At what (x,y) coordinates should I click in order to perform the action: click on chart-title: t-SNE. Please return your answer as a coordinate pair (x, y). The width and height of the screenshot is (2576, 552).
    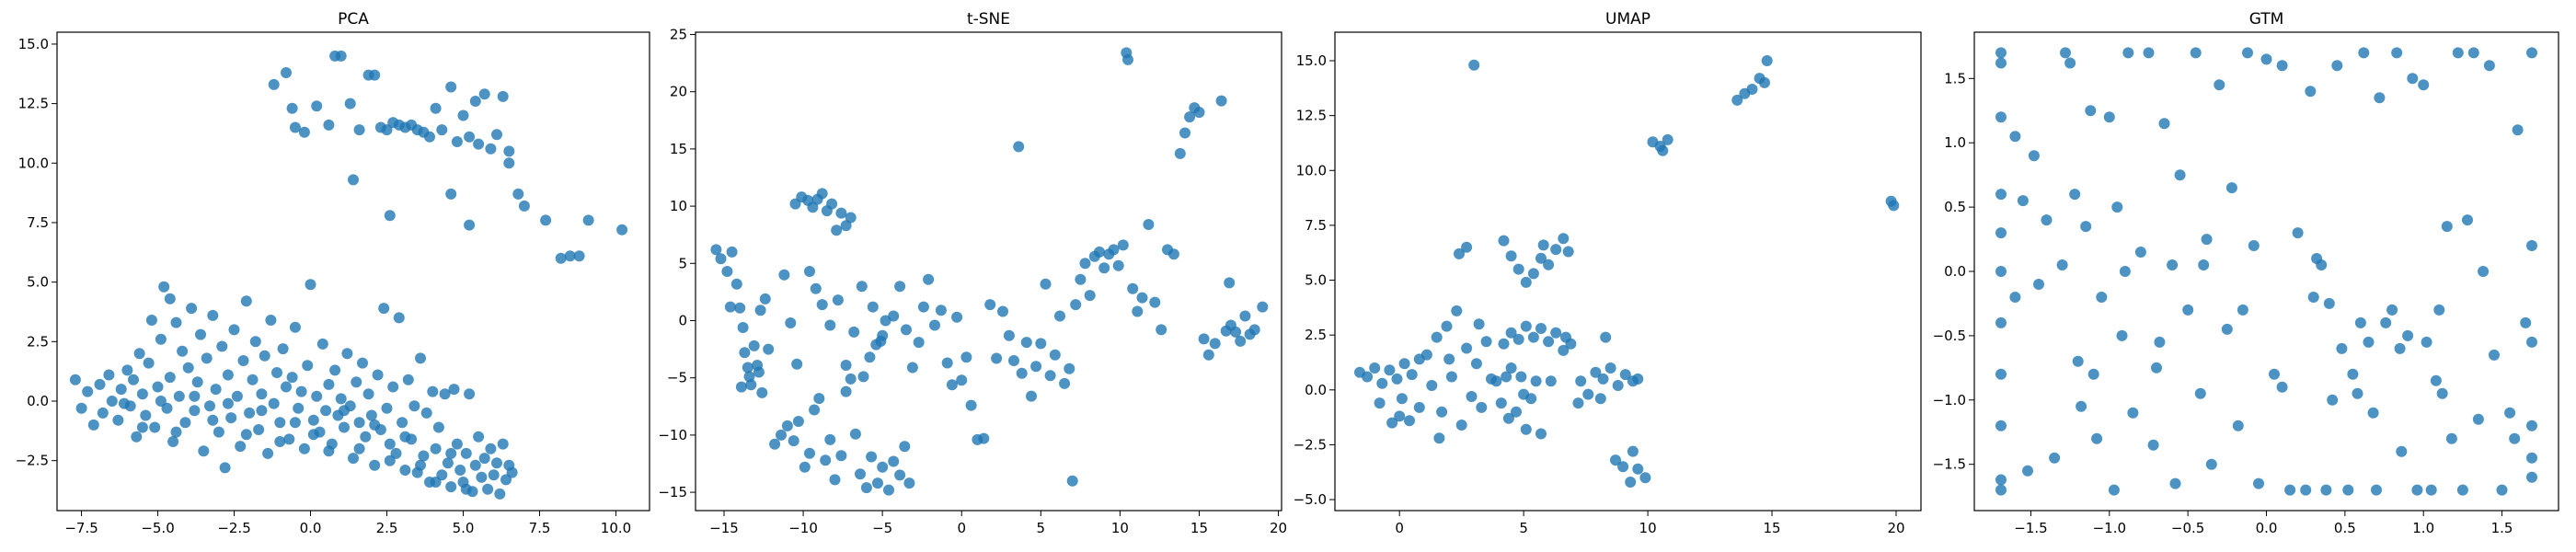
    Looking at the image, I should click on (988, 19).